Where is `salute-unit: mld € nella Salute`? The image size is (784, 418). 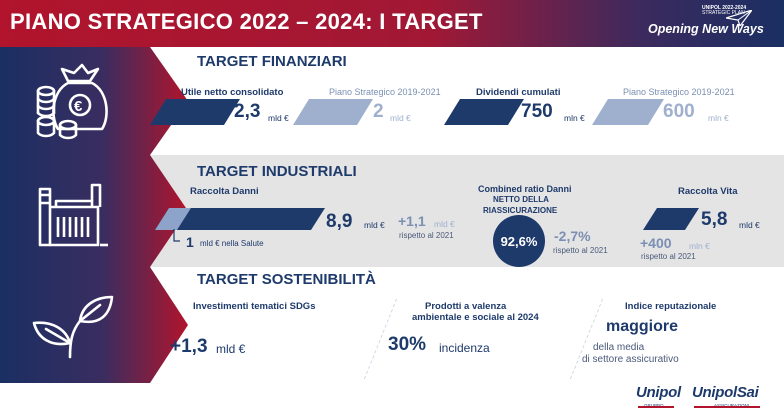 salute-unit: mld € nella Salute is located at coordinates (232, 243).